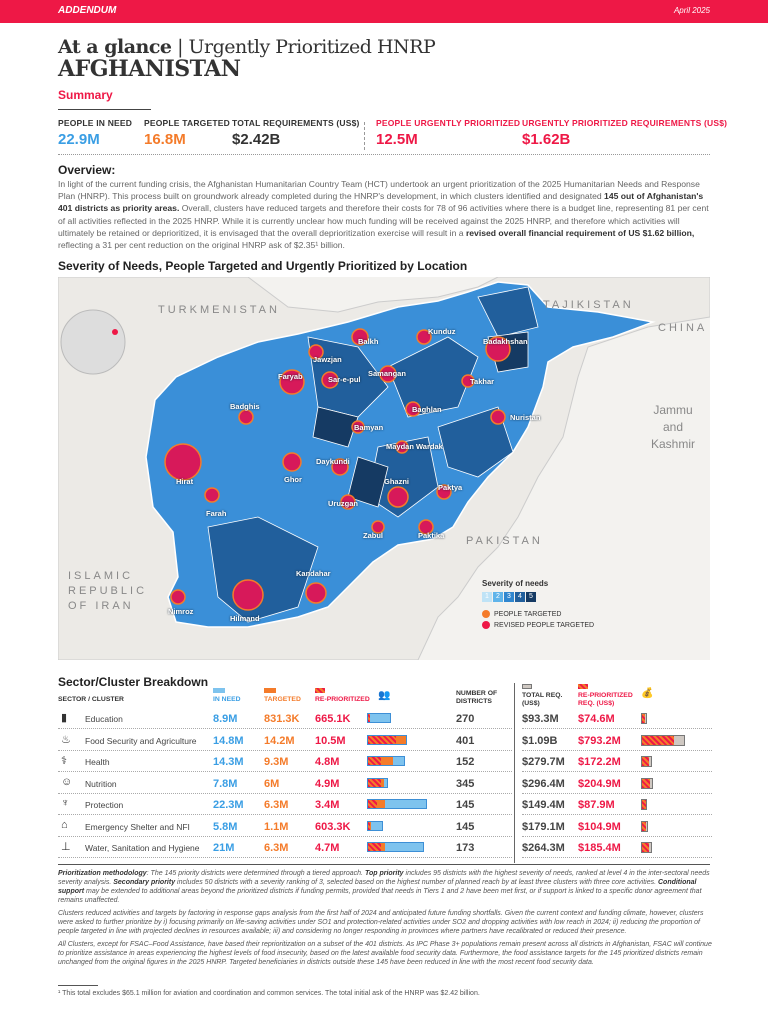 This screenshot has width=768, height=1024. Describe the element at coordinates (276, 762) in the screenshot. I see `targeted-value: 9.3M` at that location.